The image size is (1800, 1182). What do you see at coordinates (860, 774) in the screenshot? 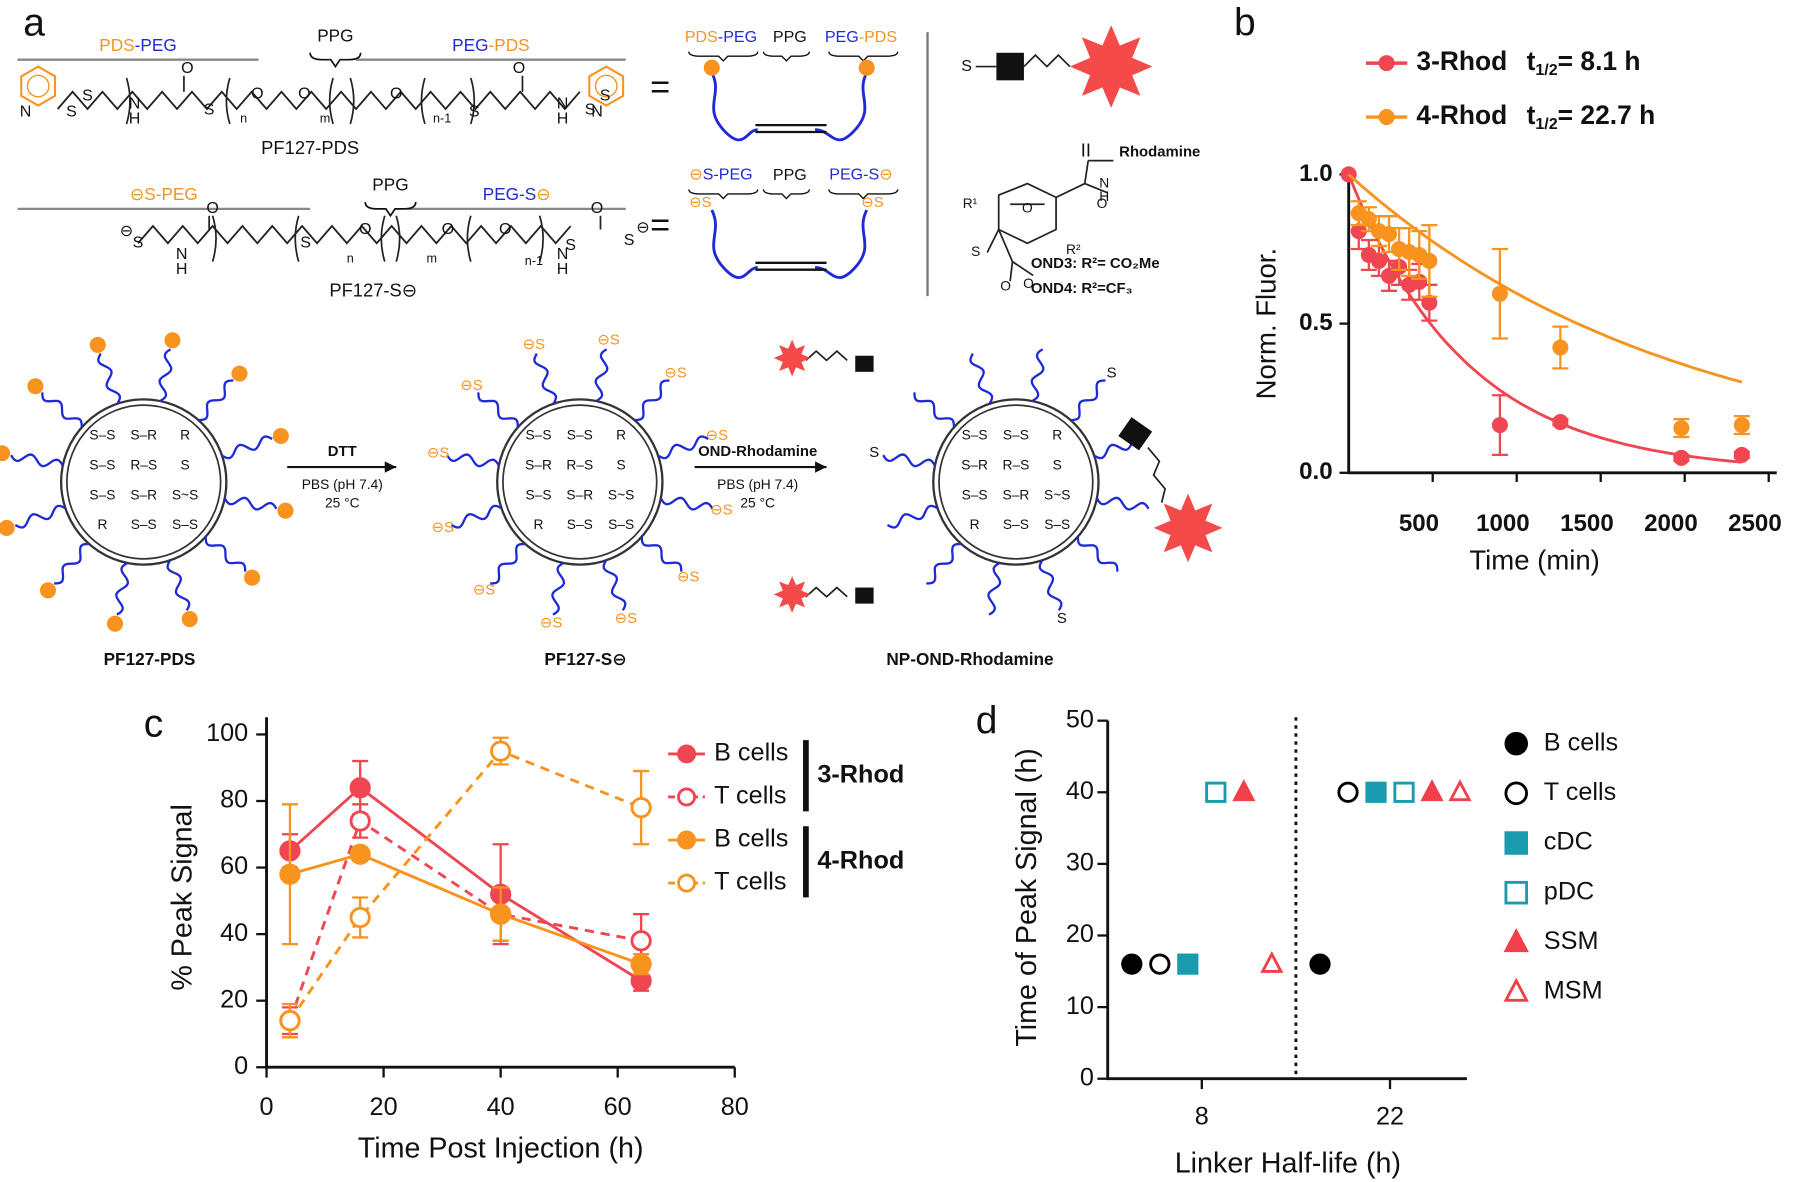
I see `legend-group: 3-Rhod` at bounding box center [860, 774].